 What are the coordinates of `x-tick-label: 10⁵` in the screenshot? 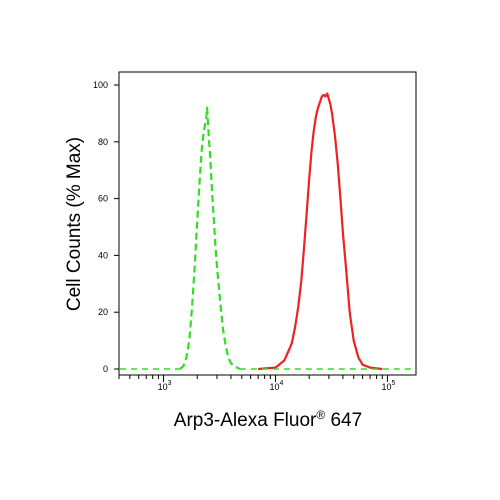 It's located at (388, 386).